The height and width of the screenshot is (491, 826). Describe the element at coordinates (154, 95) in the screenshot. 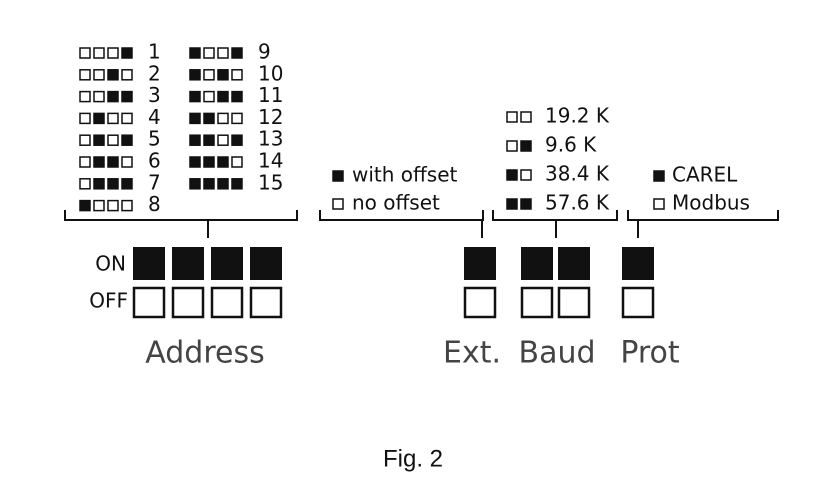

I see `address-number: 3` at that location.